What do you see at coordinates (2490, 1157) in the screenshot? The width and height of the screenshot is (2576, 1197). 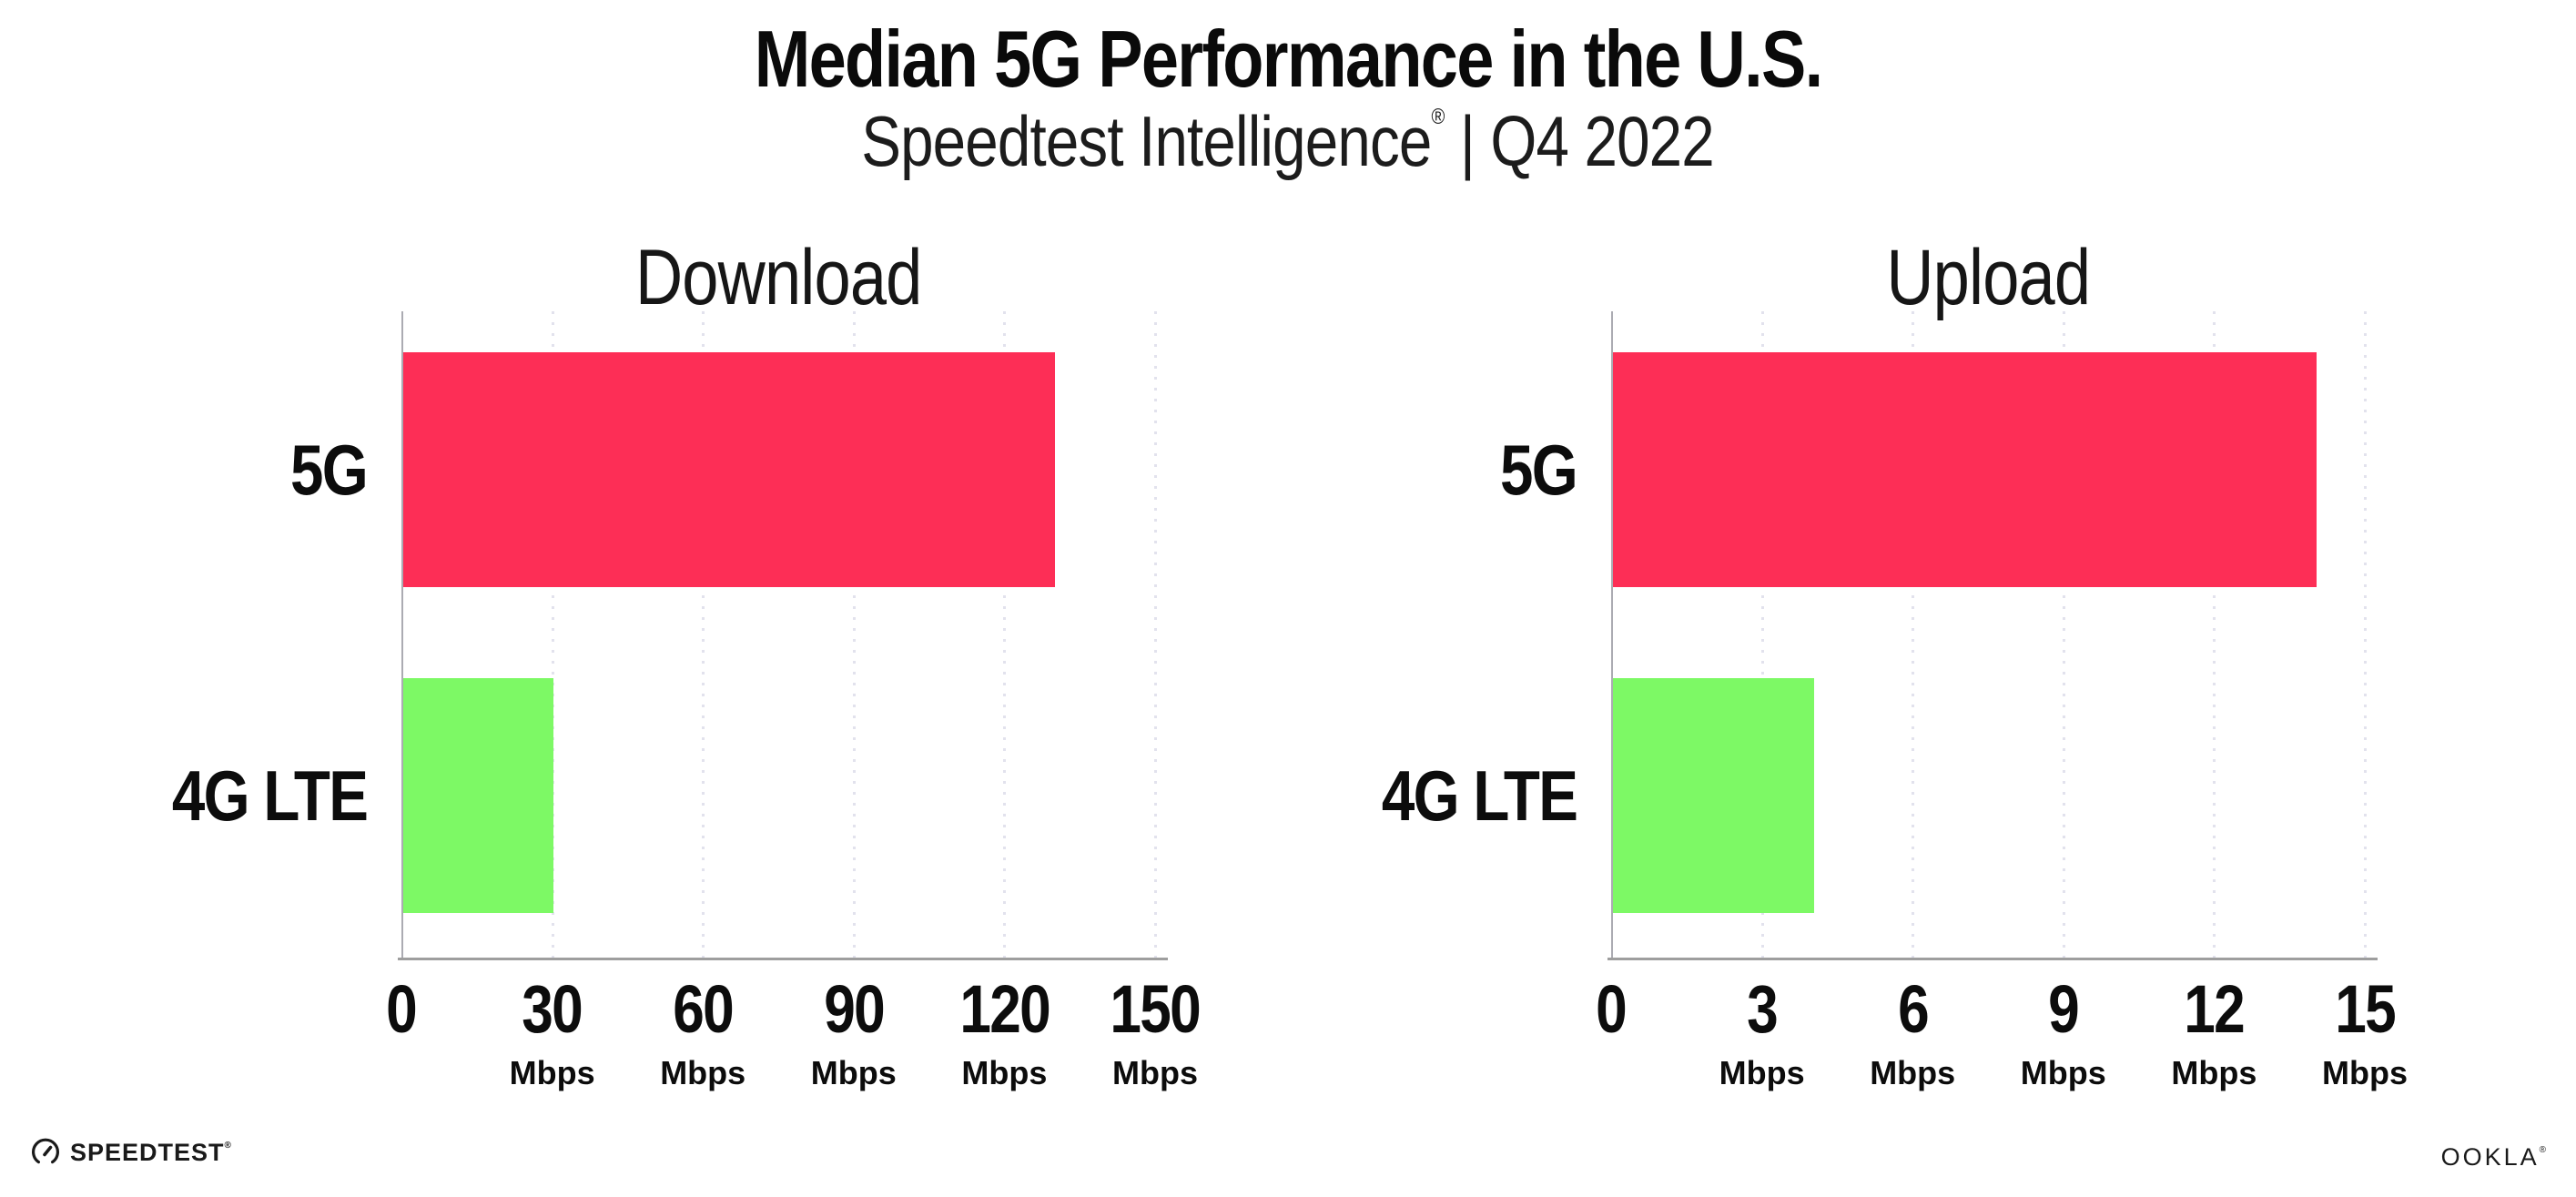 I see `ookla-wordmark: OOKLA` at bounding box center [2490, 1157].